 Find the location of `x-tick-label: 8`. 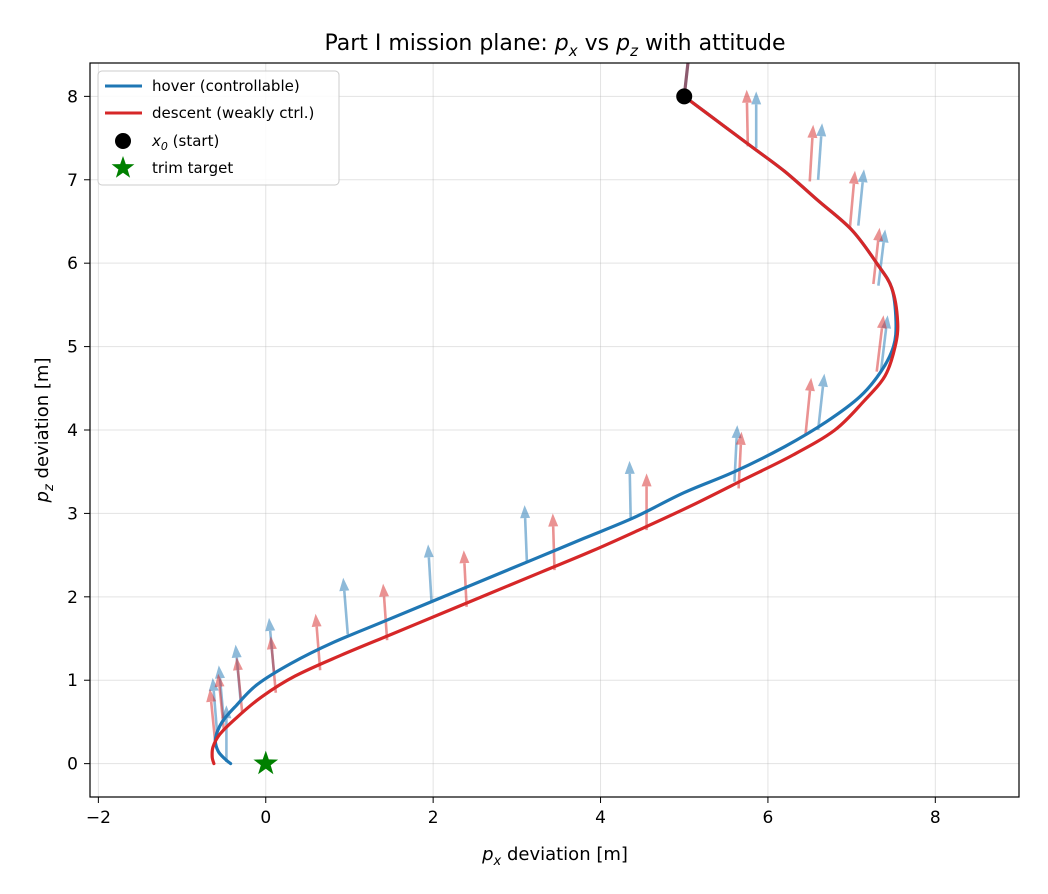

x-tick-label: 8 is located at coordinates (935, 818).